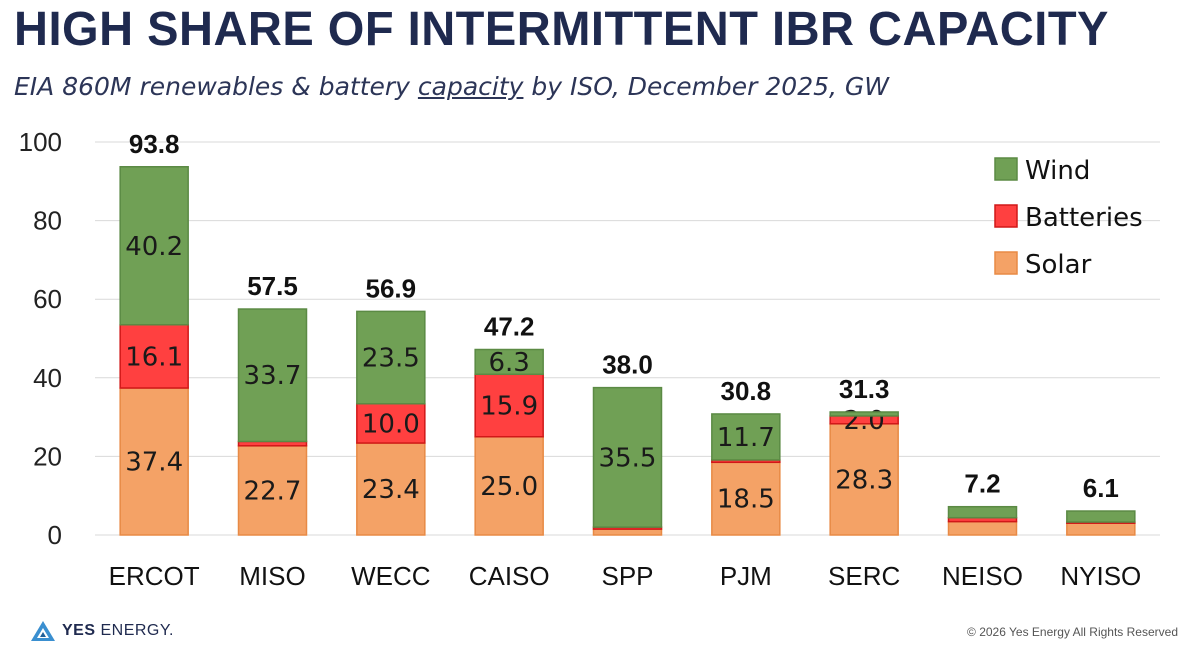 Image resolution: width=1200 pixels, height=648 pixels. What do you see at coordinates (627, 365) in the screenshot?
I see `total-label: 38.0` at bounding box center [627, 365].